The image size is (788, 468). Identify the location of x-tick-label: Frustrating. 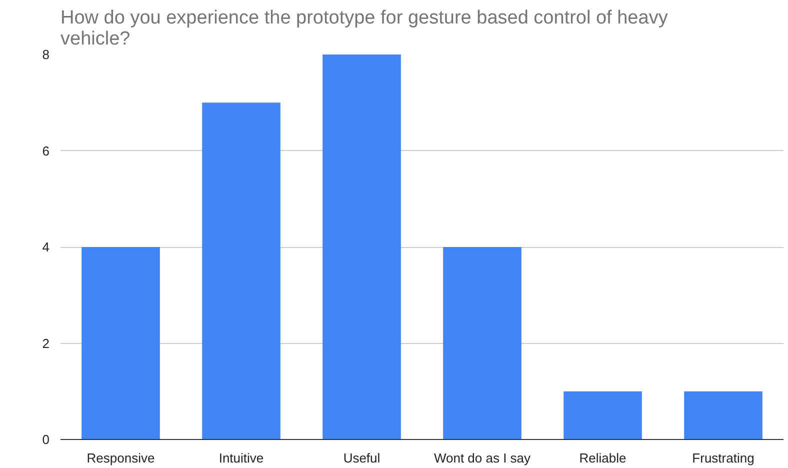
(723, 458).